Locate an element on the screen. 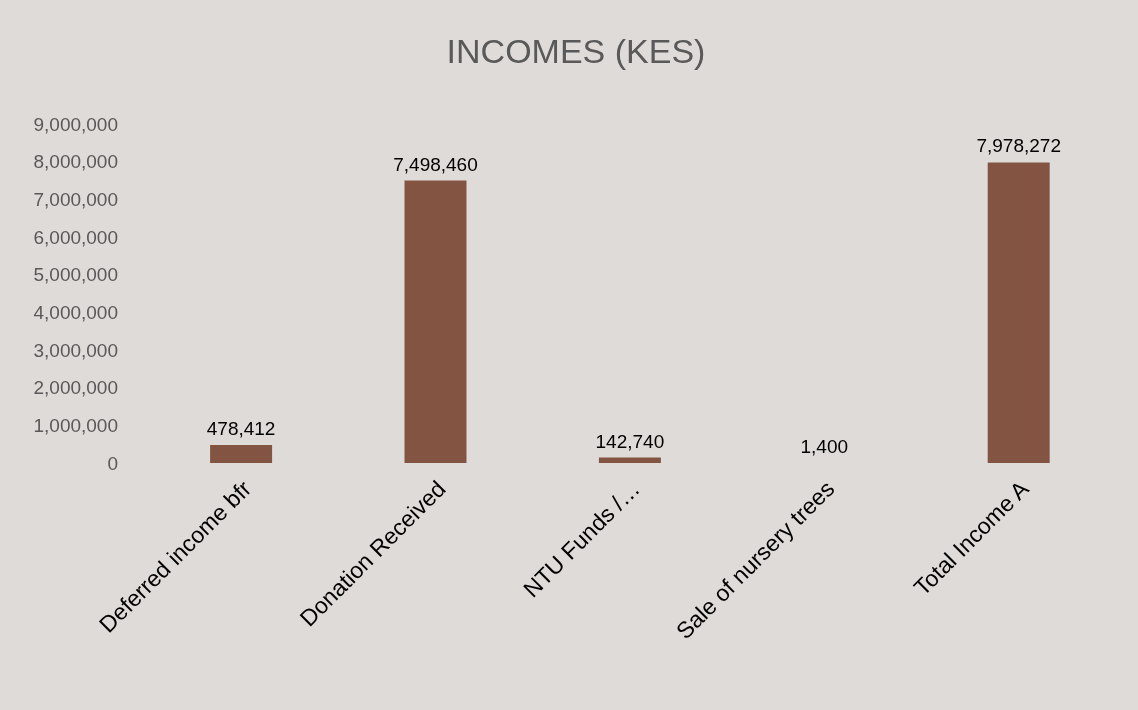  y-tick-label: 8,000,000 is located at coordinates (75, 162).